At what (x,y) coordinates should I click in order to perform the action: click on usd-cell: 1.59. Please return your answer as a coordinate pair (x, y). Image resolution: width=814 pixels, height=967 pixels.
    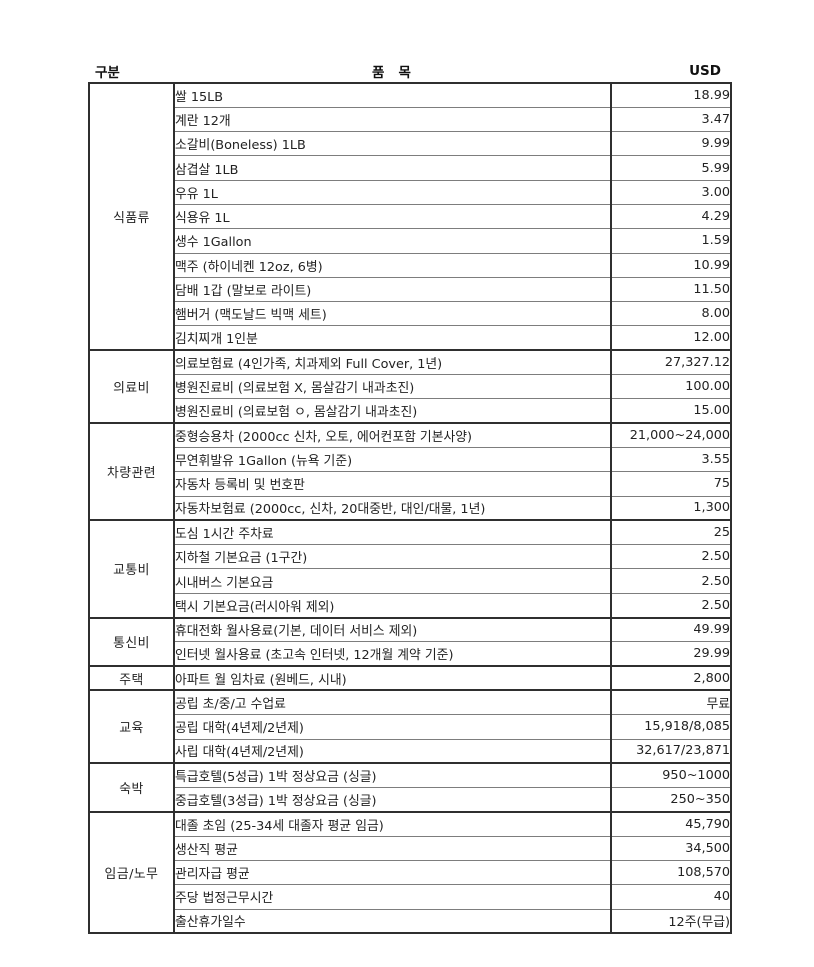
    Looking at the image, I should click on (670, 241).